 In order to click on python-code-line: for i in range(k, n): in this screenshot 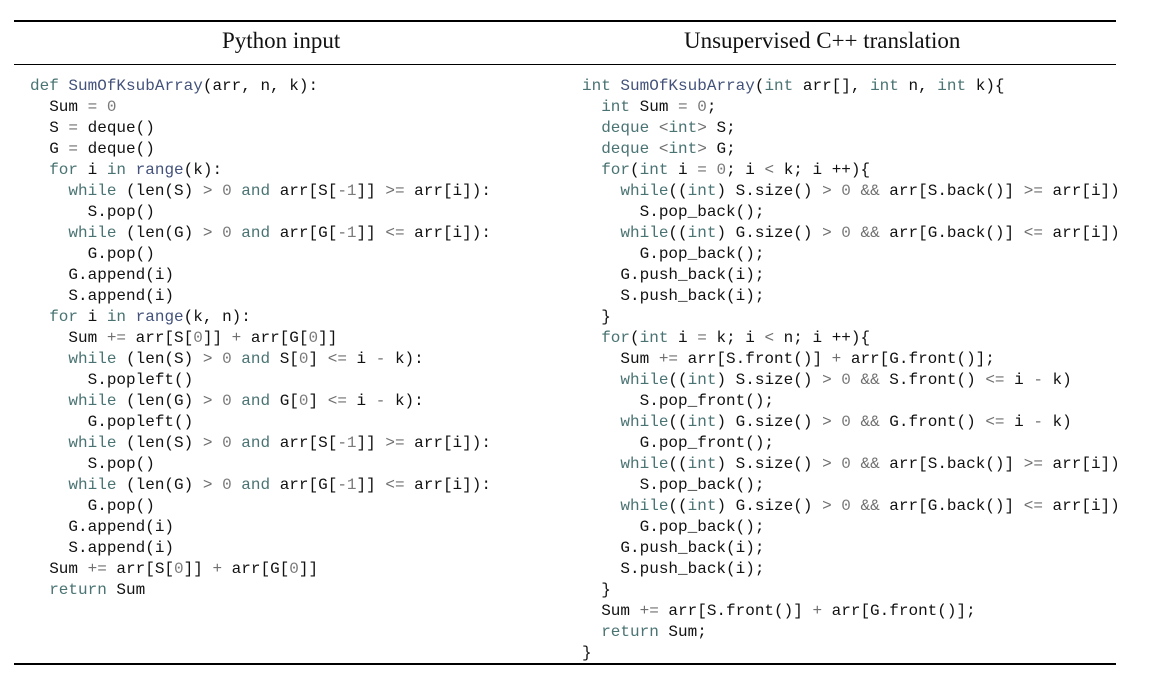, I will do `click(150, 317)`.